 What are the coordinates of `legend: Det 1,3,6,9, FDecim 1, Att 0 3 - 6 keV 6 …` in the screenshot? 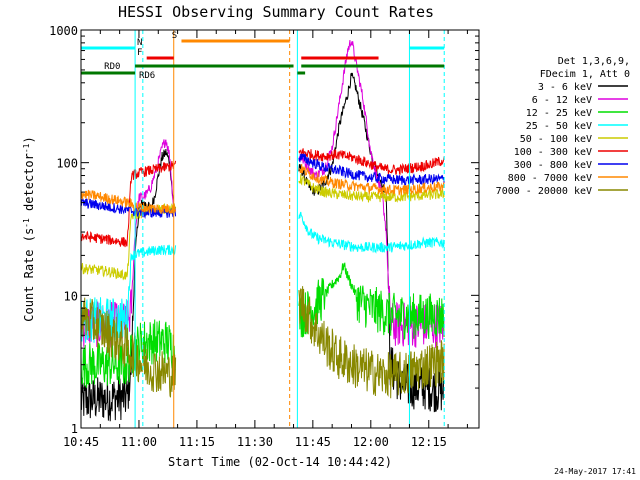 It's located at (563, 126).